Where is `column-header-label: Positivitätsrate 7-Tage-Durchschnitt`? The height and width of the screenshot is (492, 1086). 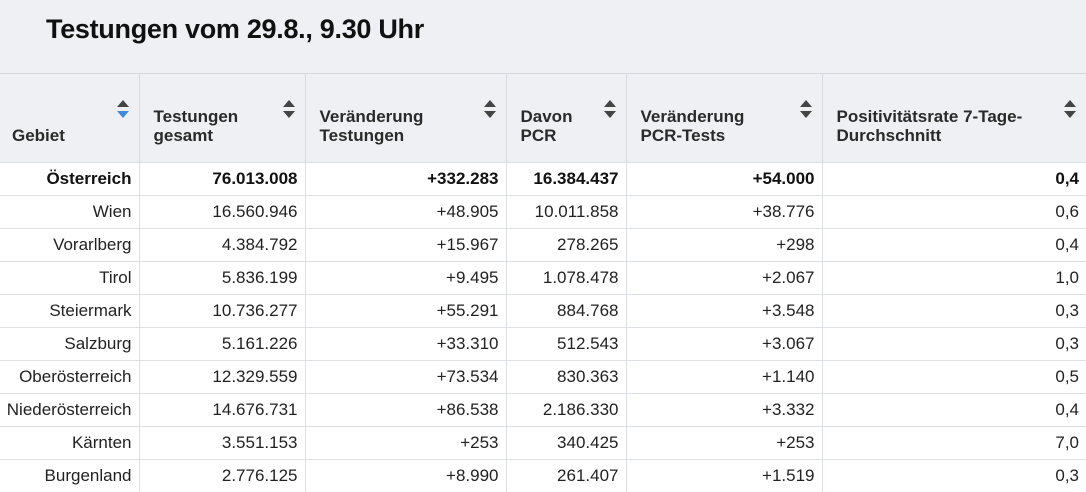
column-header-label: Positivitätsrate 7-Tage-Durchschnitt is located at coordinates (930, 126).